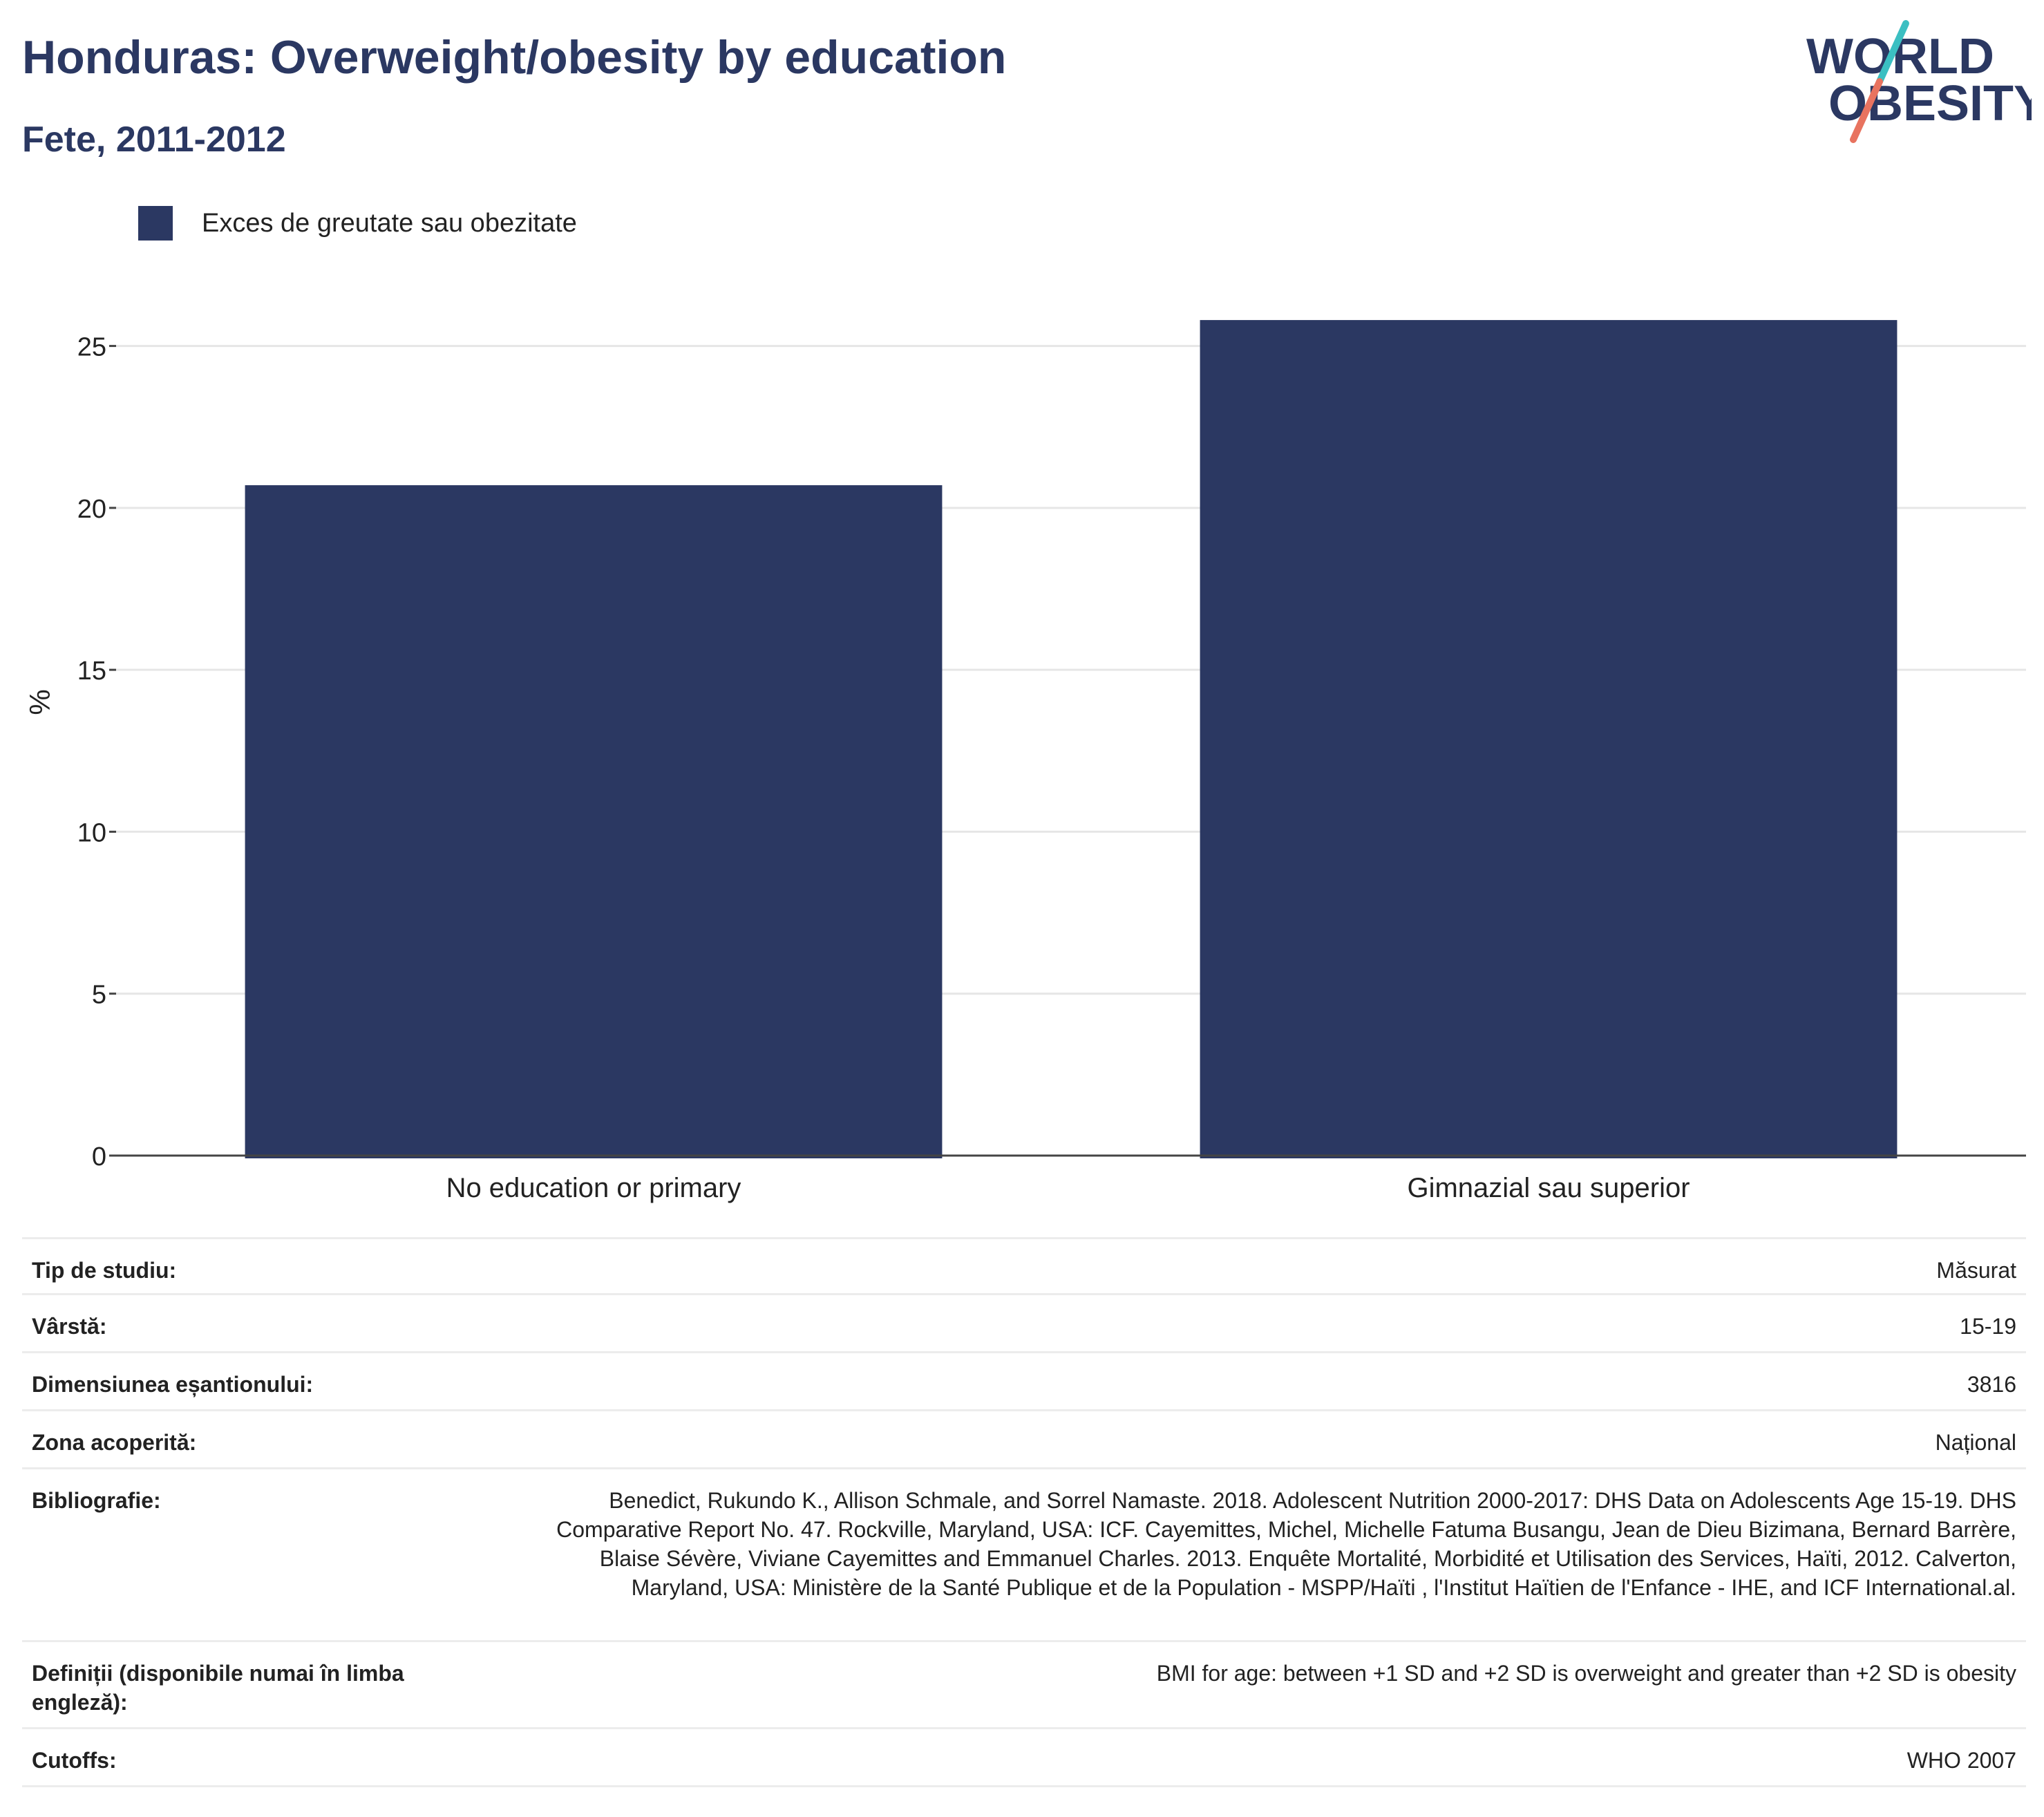 The width and height of the screenshot is (2044, 1817). I want to click on logo-slash-top, so click(1892, 52).